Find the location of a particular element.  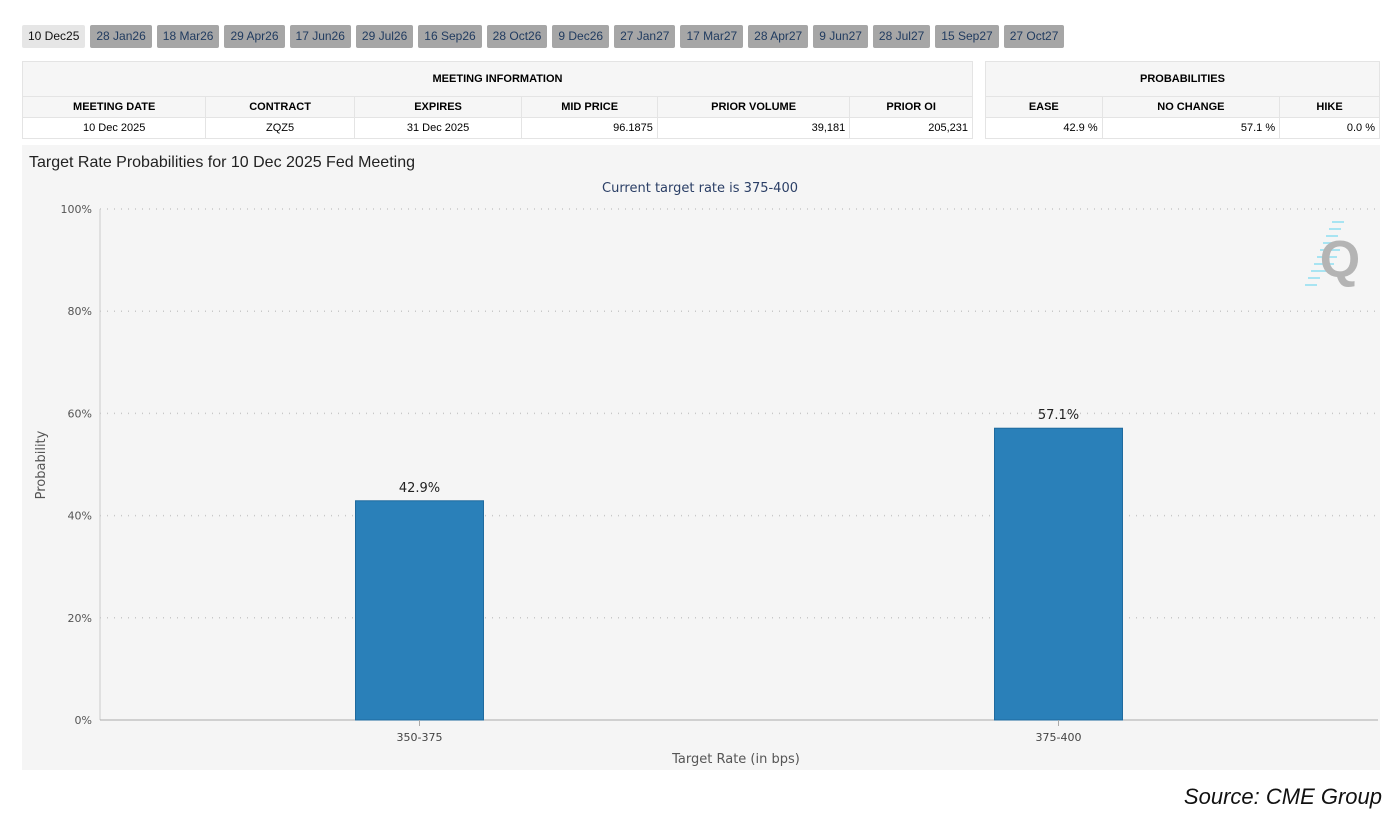

y-tick-label: 80% is located at coordinates (80, 311).